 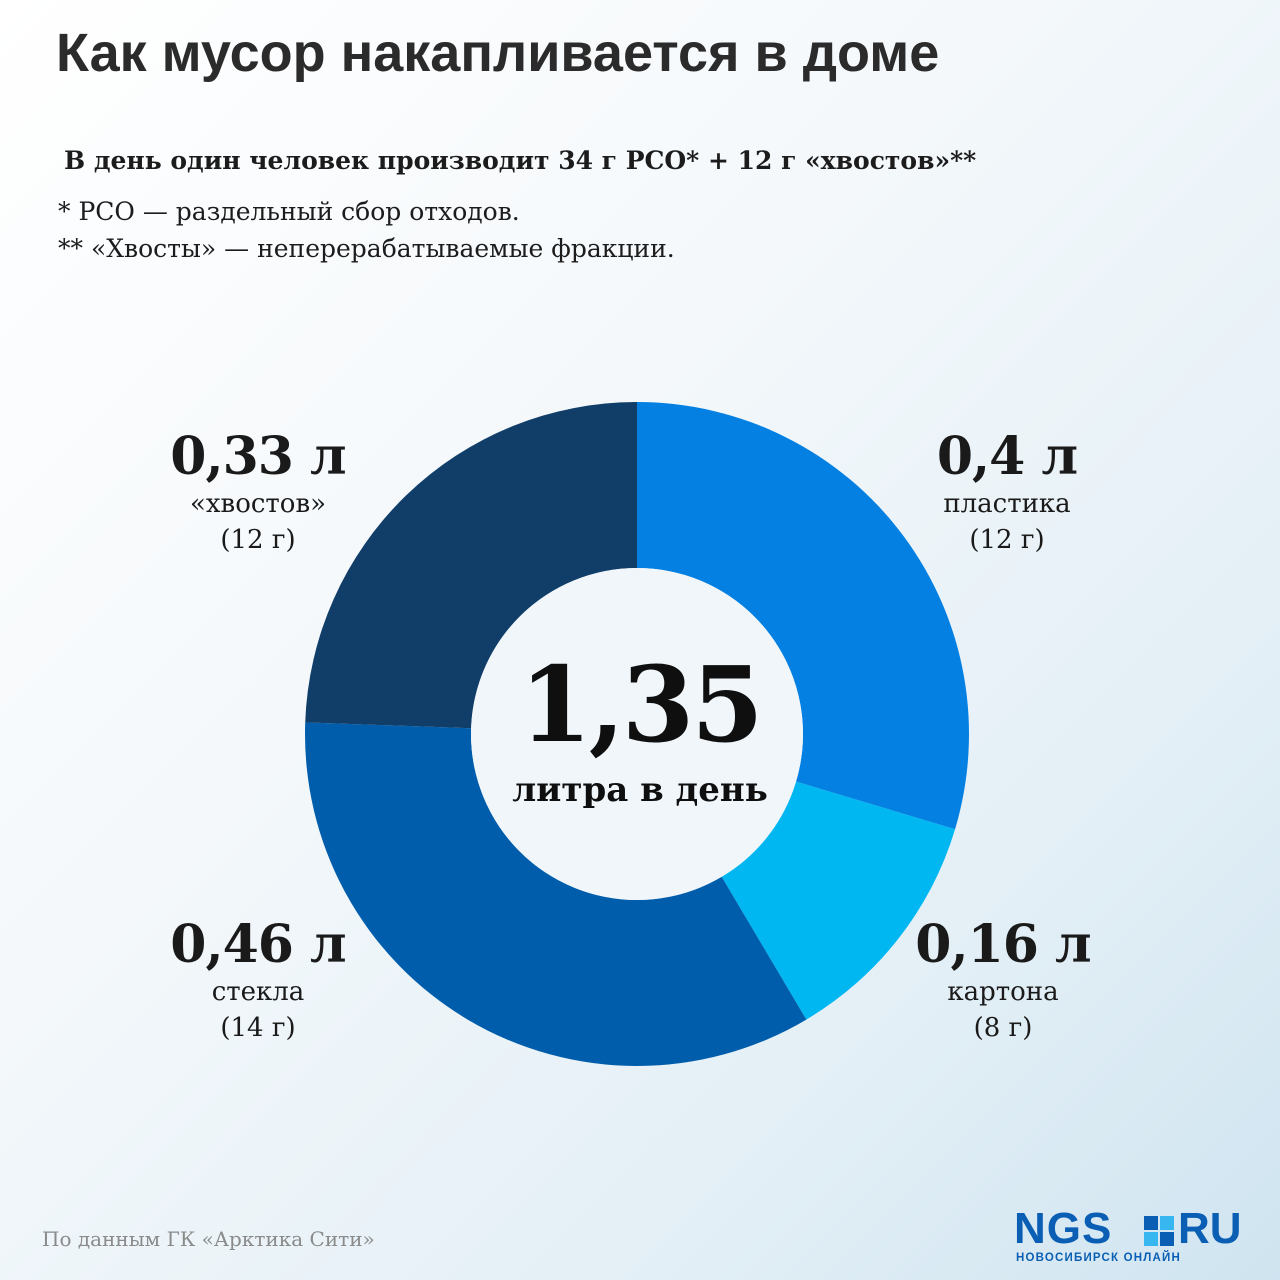 I want to click on slice-label-plastic: 0,4 л пластика (12 г), so click(x=1007, y=493).